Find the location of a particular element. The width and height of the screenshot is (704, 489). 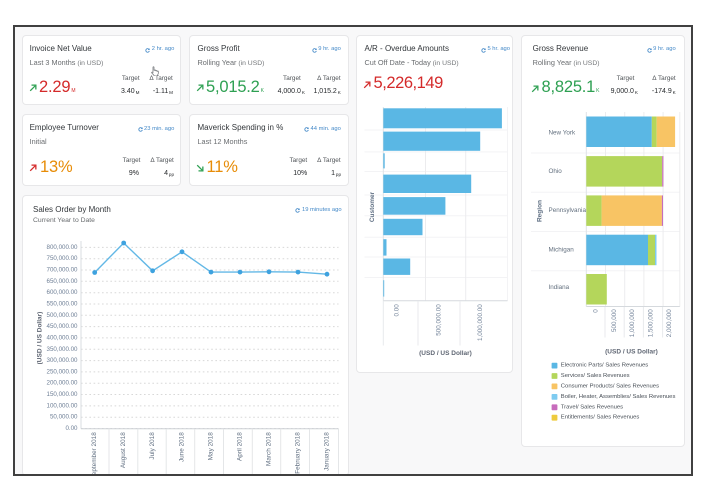

svg-text: 350,000.00 is located at coordinates (63, 349).